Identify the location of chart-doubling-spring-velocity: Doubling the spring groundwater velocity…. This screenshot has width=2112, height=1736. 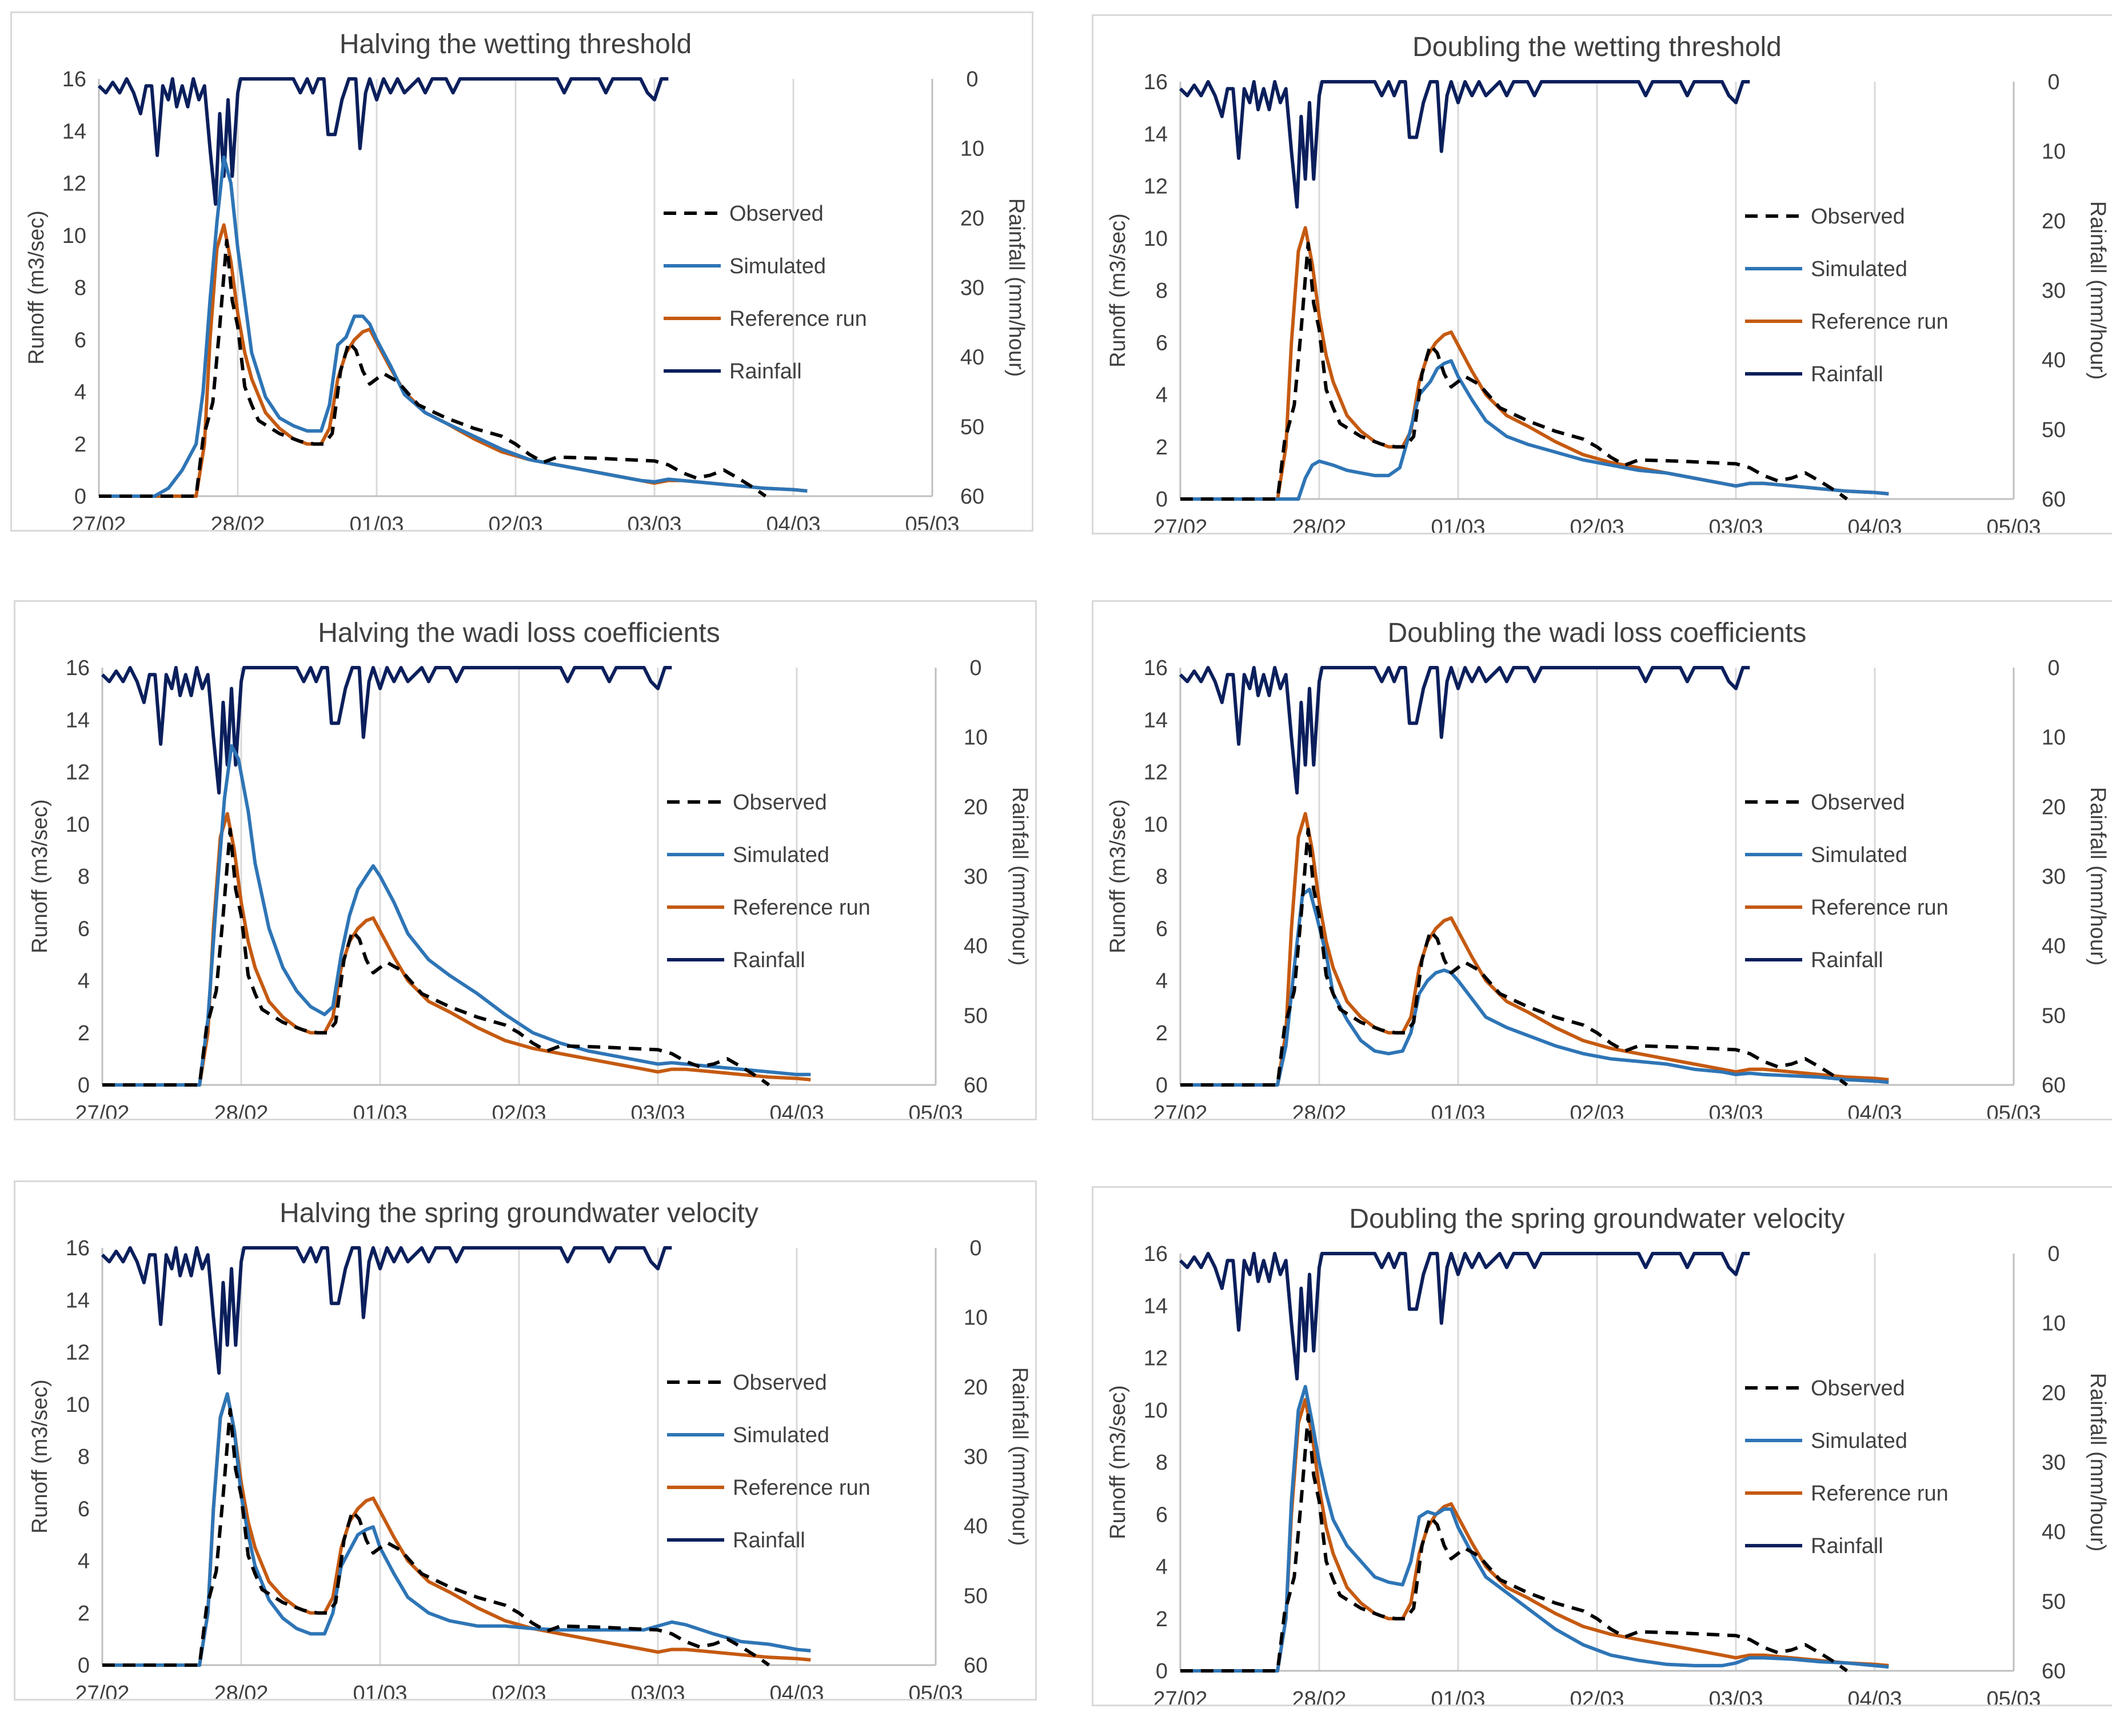
(1608, 1454).